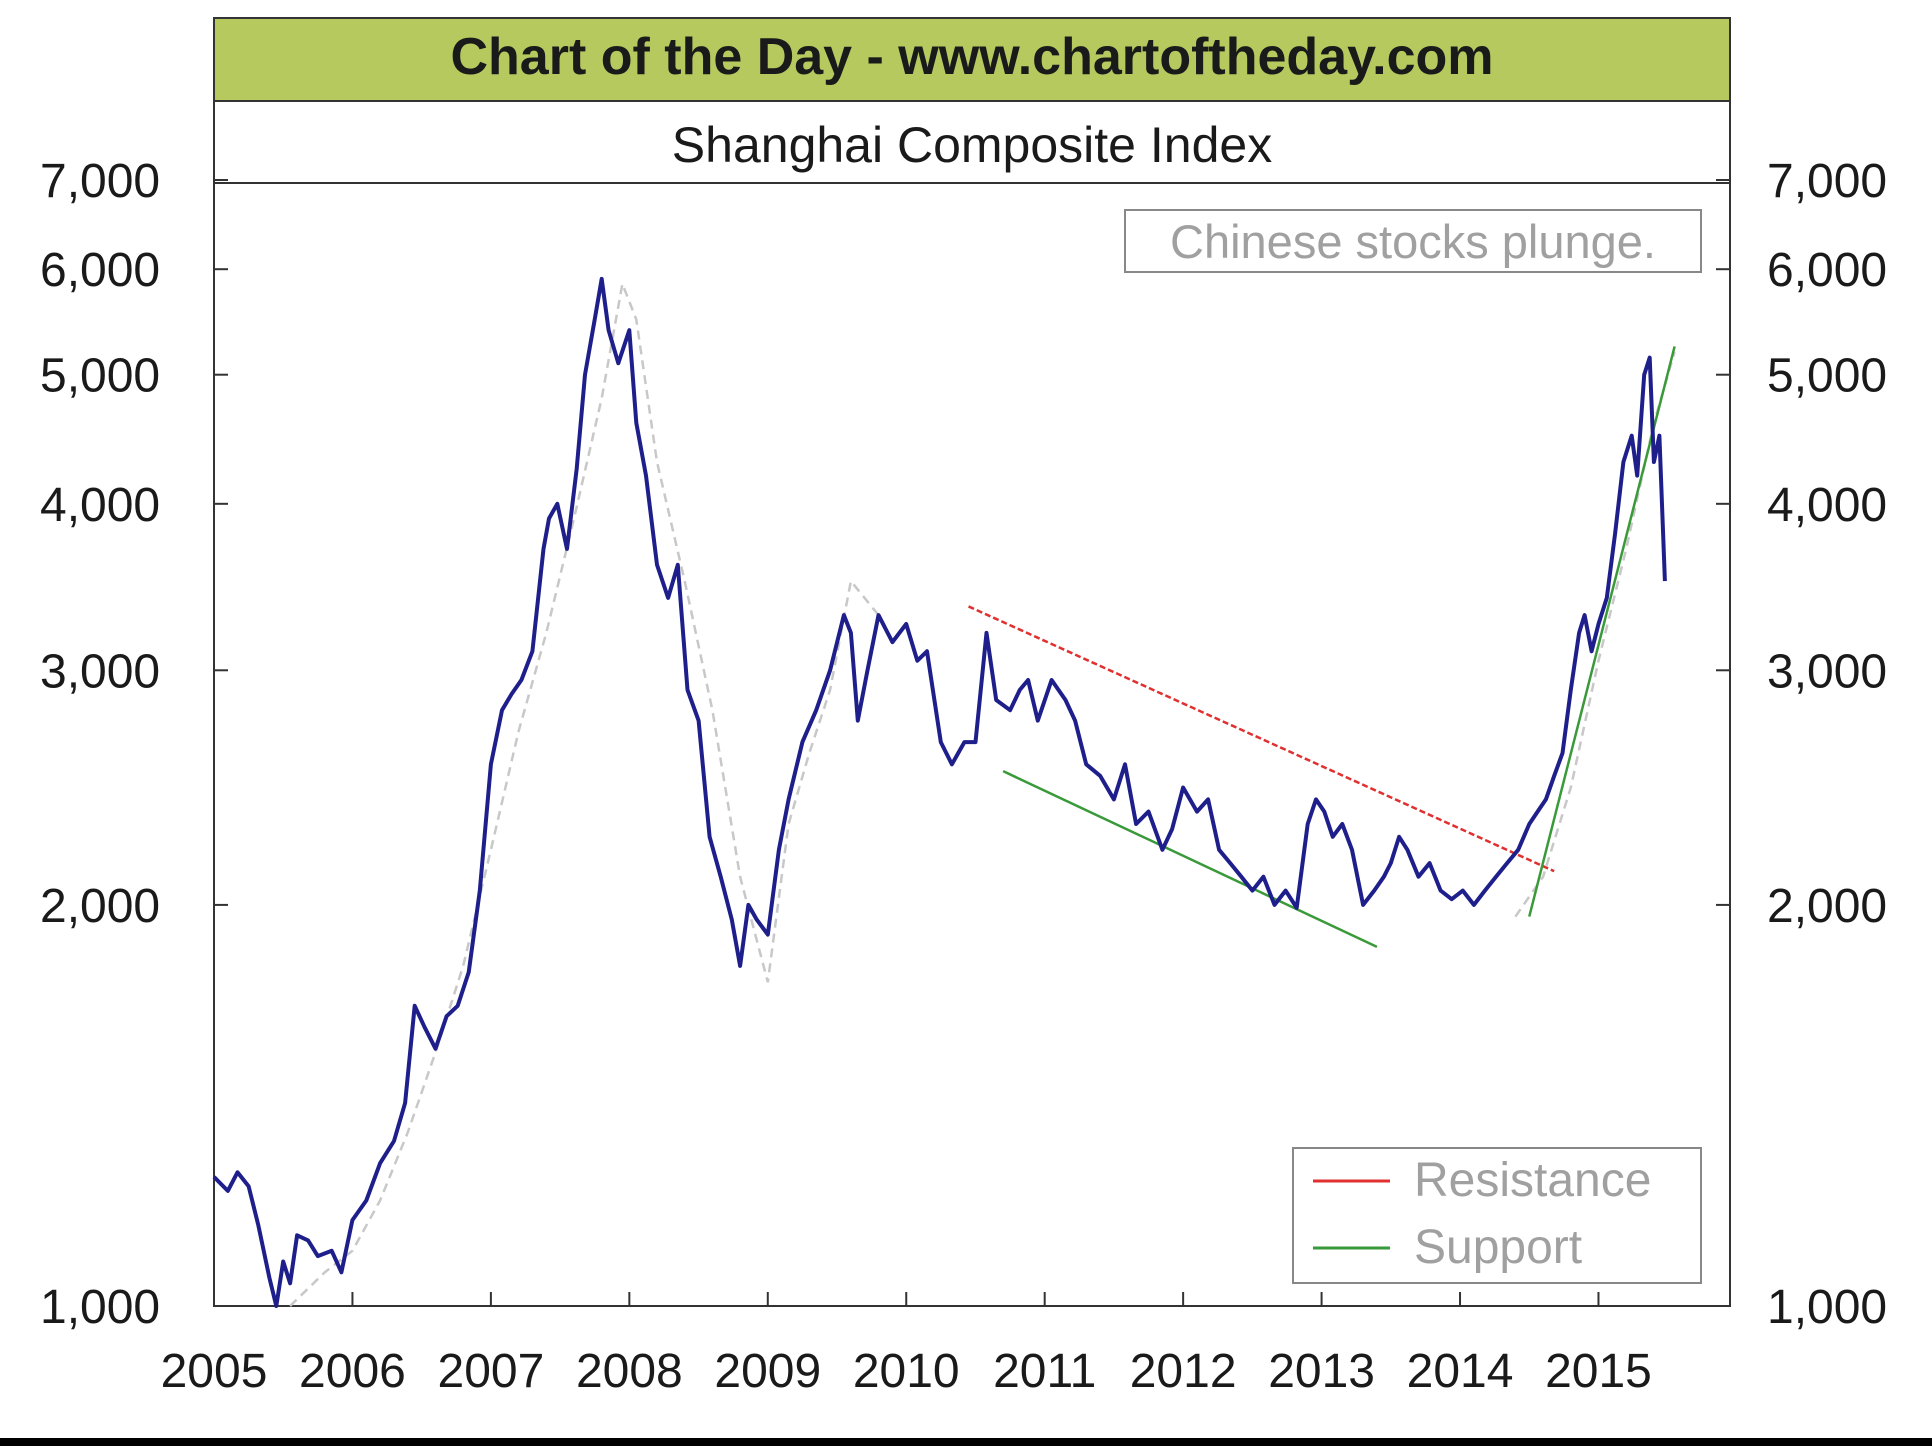  What do you see at coordinates (491, 1371) in the screenshot?
I see `x-tick-label: 2007` at bounding box center [491, 1371].